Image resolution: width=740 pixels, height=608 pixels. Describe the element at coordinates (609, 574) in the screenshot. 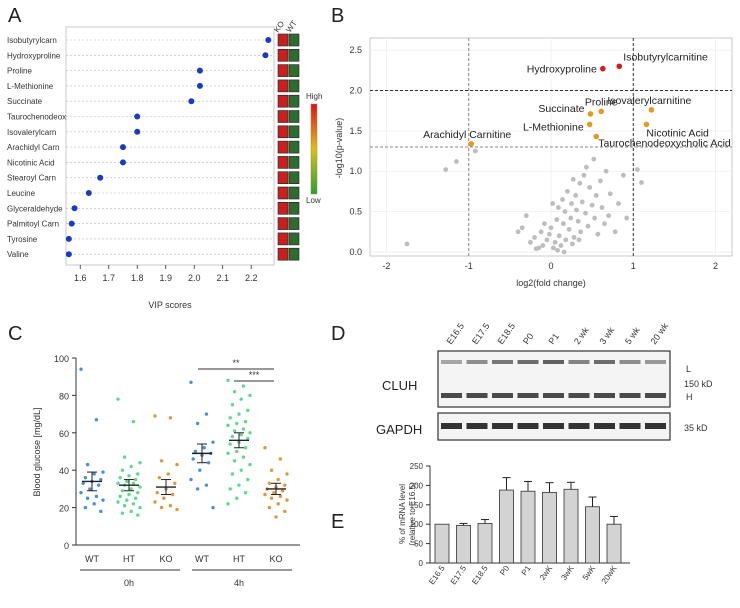

I see `mrna-category-label: 20wK` at that location.